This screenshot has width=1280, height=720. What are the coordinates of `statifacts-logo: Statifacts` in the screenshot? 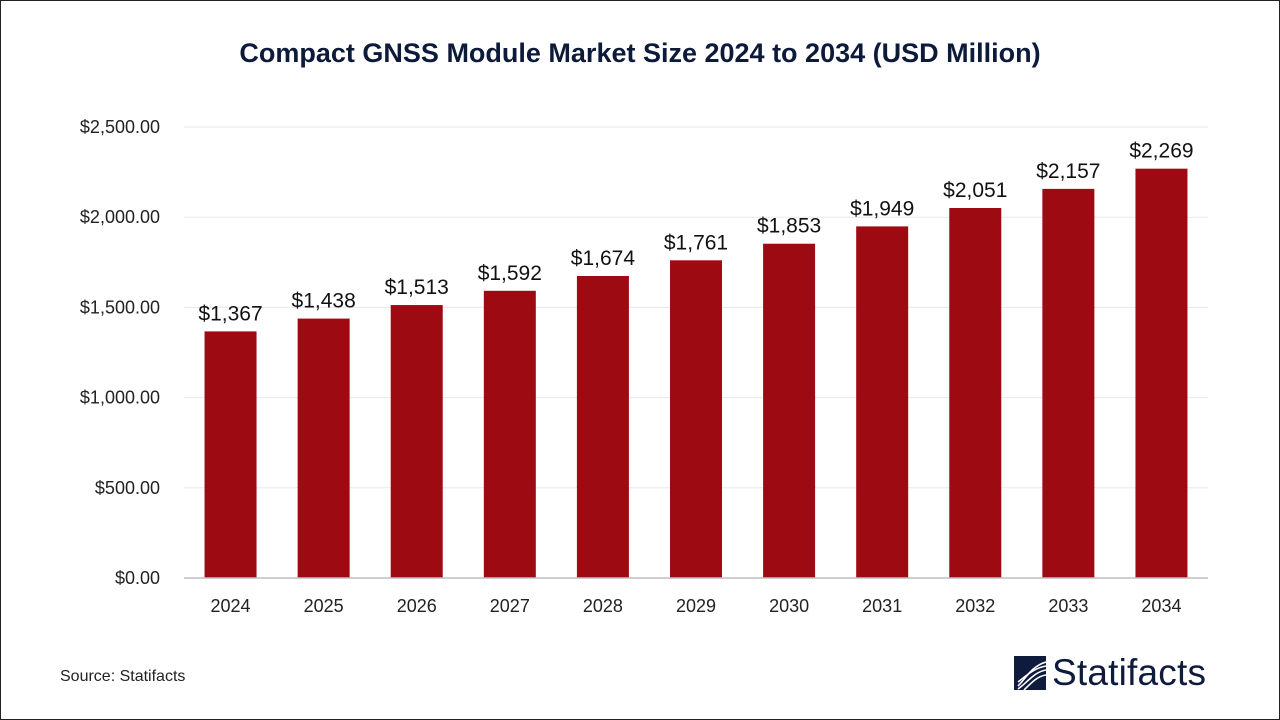 It's located at (1110, 673).